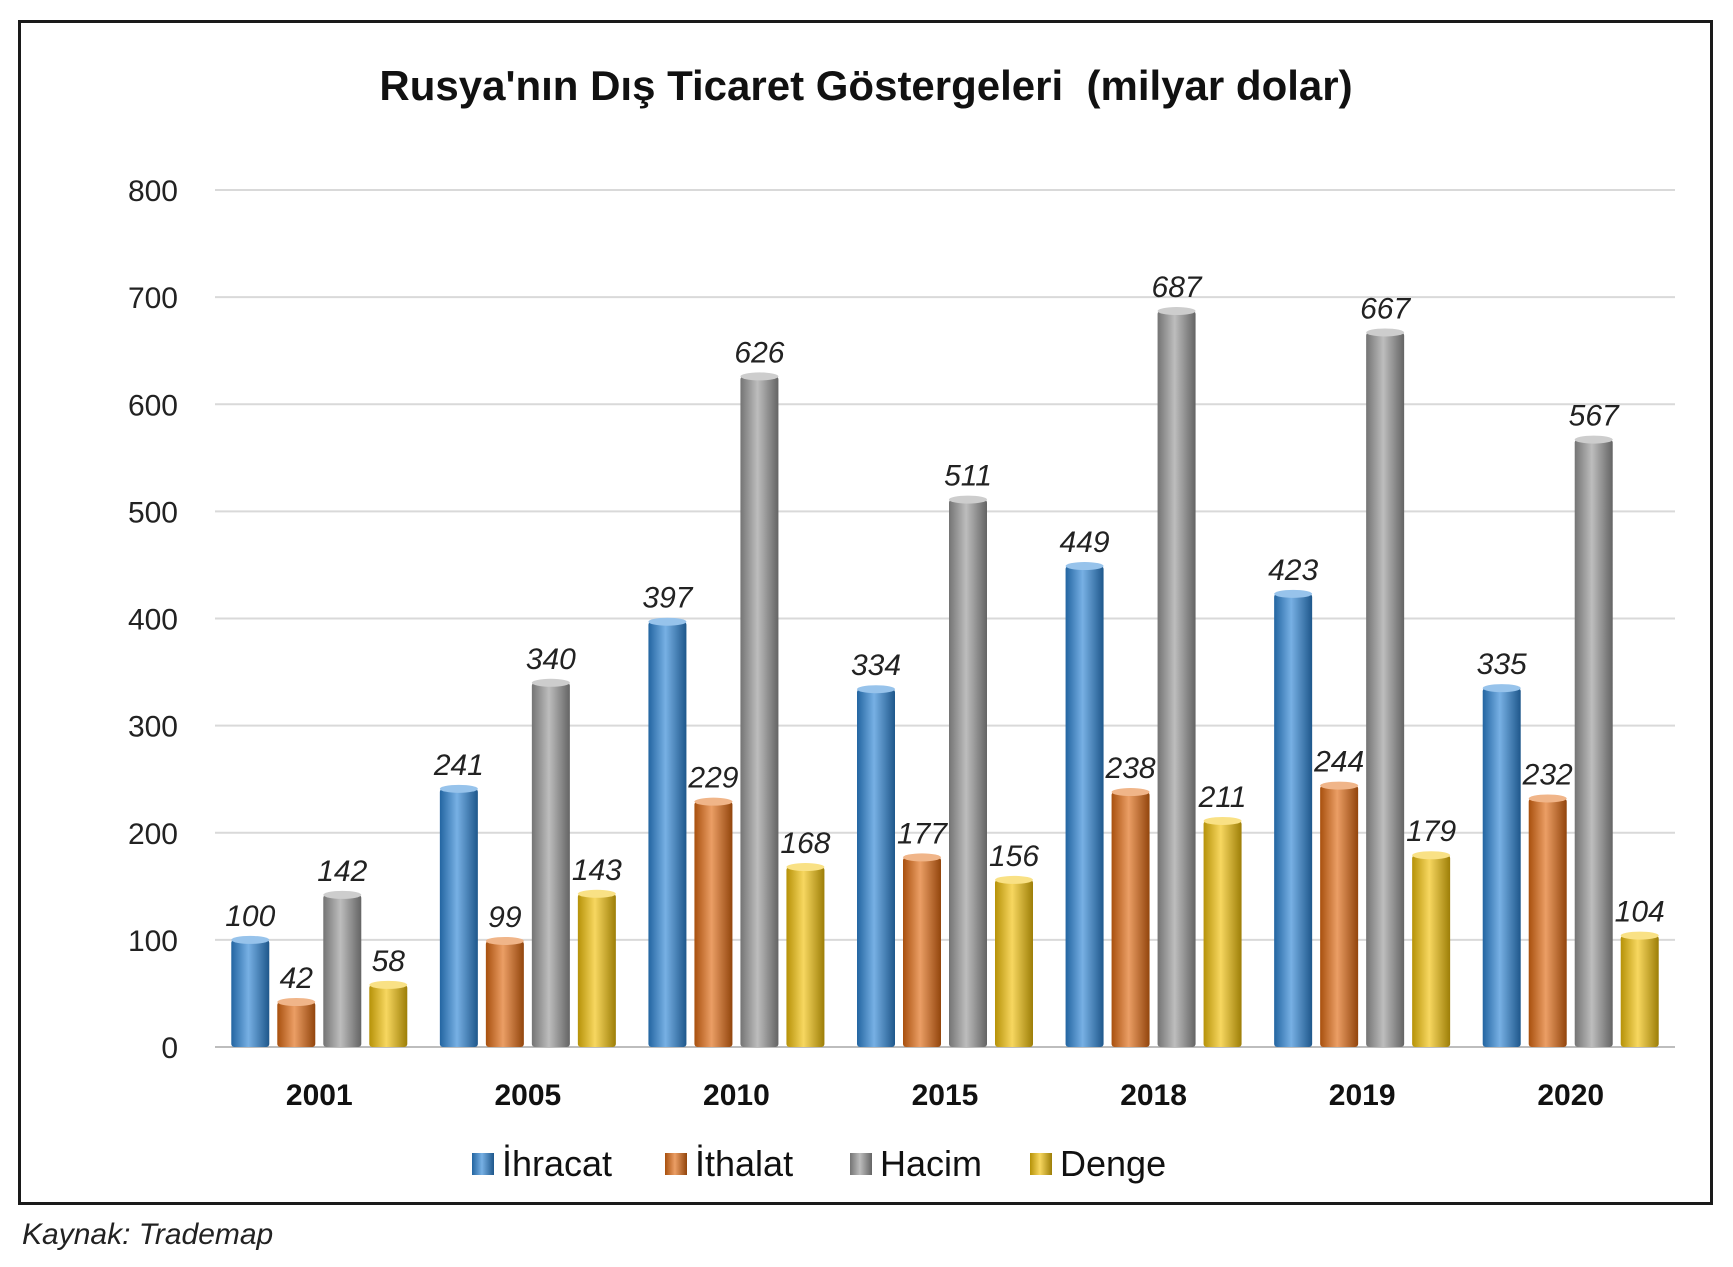 The width and height of the screenshot is (1733, 1267). What do you see at coordinates (744, 1163) in the screenshot?
I see `legend-label: İthalat` at bounding box center [744, 1163].